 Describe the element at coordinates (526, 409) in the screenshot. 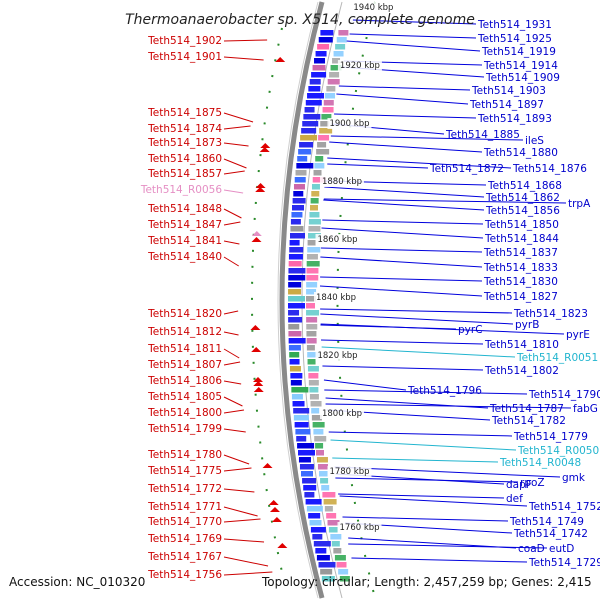

I see `right-gene-label: Teth514_1787` at that location.